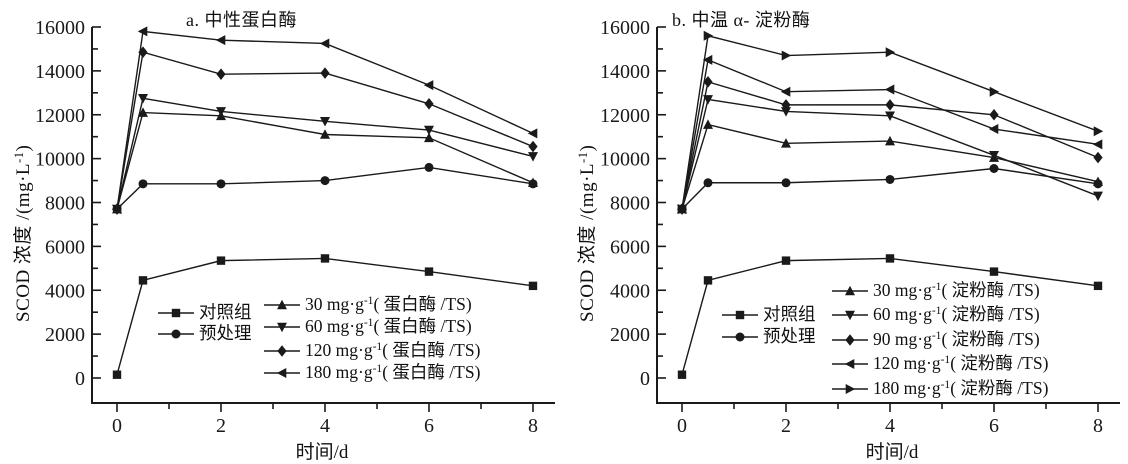 The width and height of the screenshot is (1128, 464). Describe the element at coordinates (388, 325) in the screenshot. I see `legend-label: 60 mg·g-1( 蛋白酶 /TS)` at that location.